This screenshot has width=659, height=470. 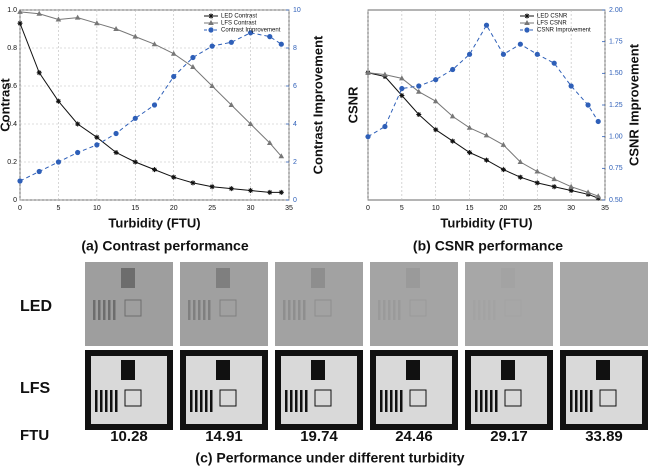 I want to click on legend-label: LFS CSNR, so click(x=552, y=24).